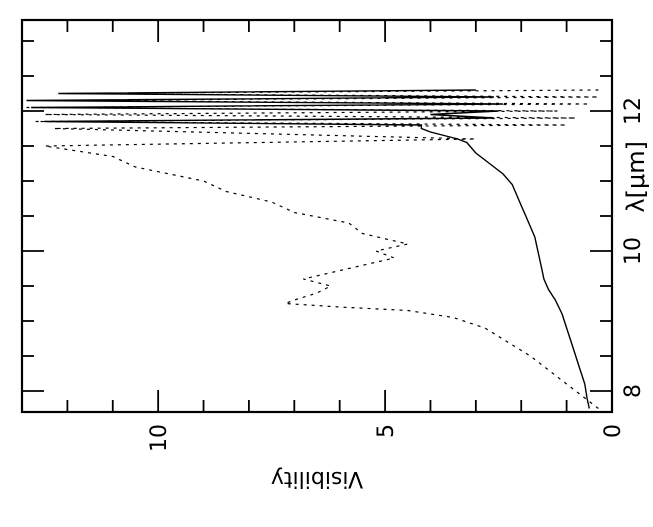 The width and height of the screenshot is (653, 527). Describe the element at coordinates (159, 438) in the screenshot. I see `y-tick-label: 10` at that location.